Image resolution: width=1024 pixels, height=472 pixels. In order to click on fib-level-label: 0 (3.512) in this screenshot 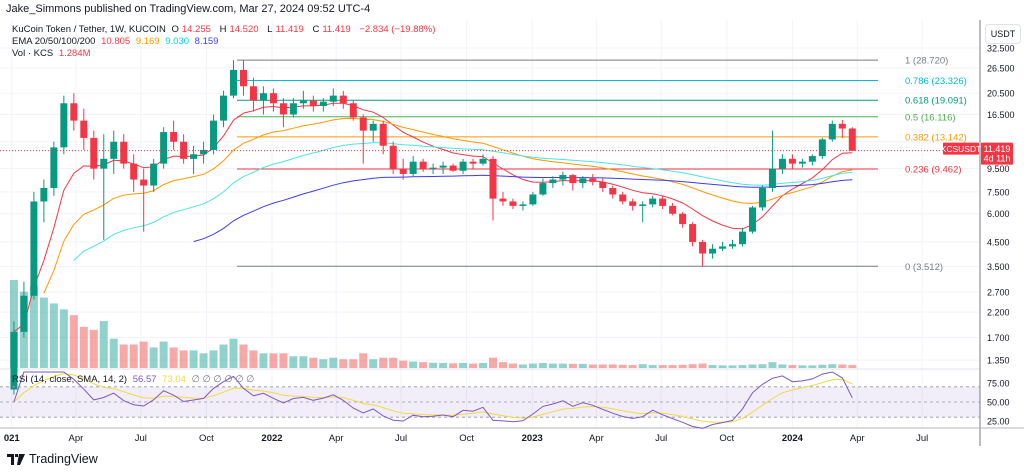, I will do `click(924, 267)`.